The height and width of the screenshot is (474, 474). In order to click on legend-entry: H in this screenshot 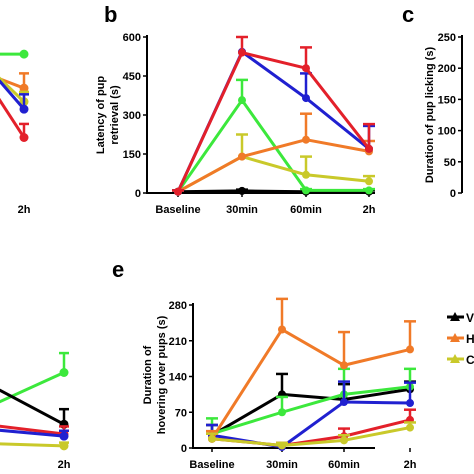, I will do `click(460, 339)`.